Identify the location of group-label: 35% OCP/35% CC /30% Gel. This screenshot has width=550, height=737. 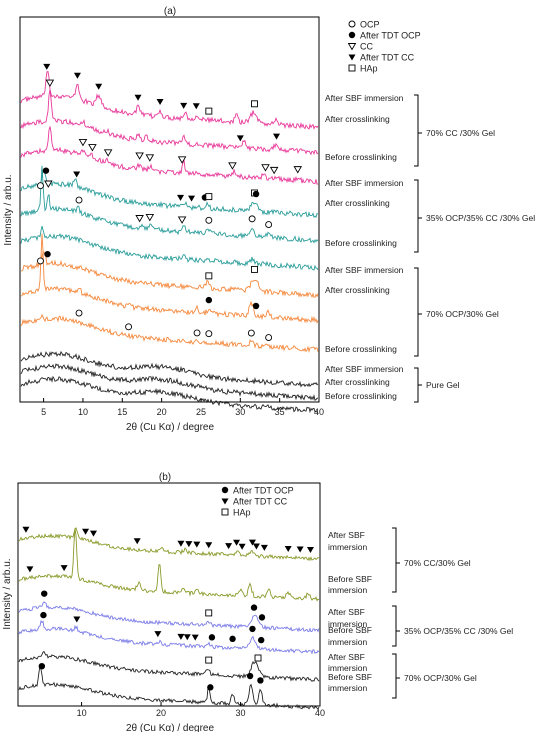
(480, 218).